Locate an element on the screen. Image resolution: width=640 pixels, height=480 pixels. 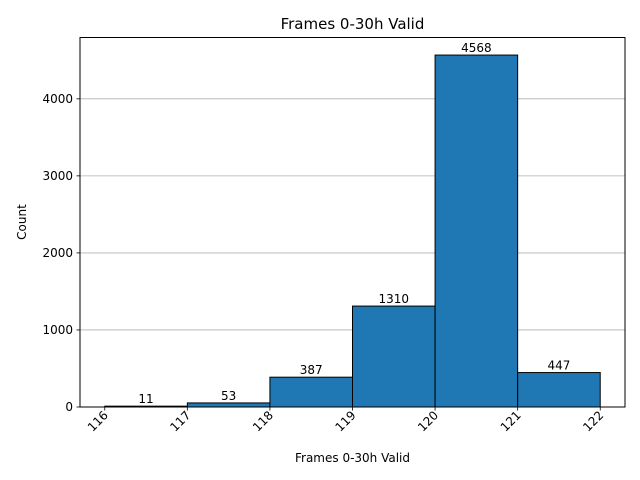
x-axis-ticks: 116 117 118 119 120 121 122 is located at coordinates (345, 420).